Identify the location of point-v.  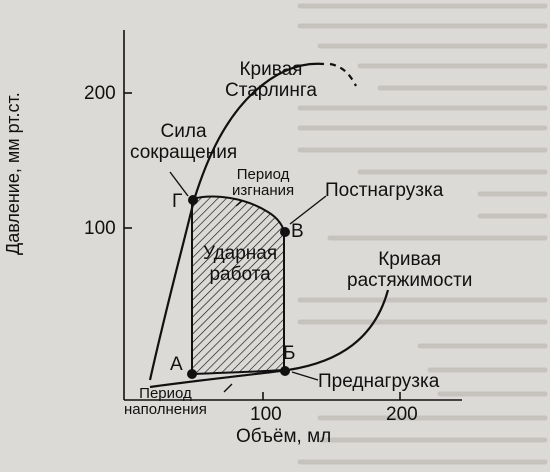
(285, 232).